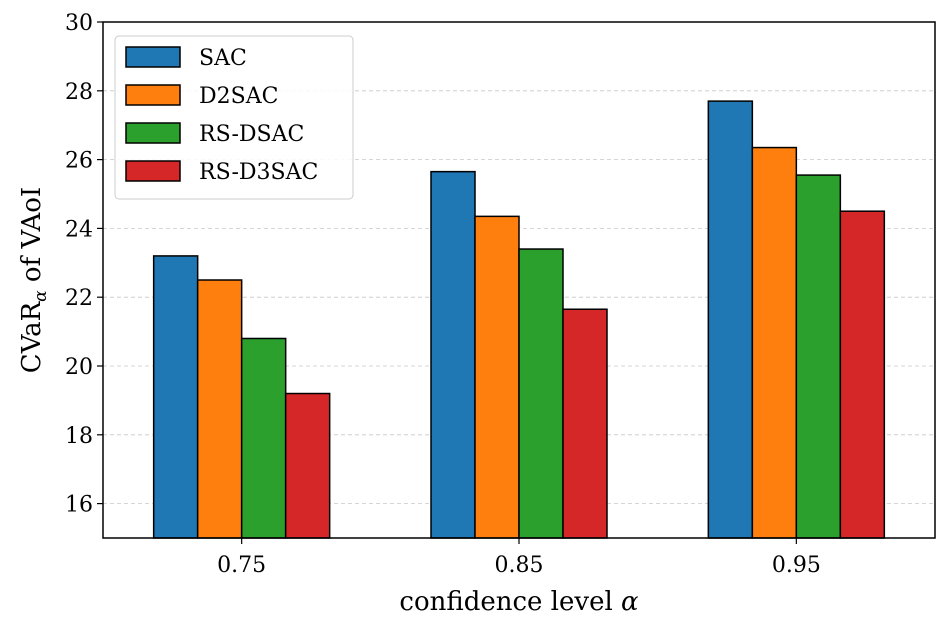 Image resolution: width=947 pixels, height=631 pixels. I want to click on legend-label-d2sac: D2SAC, so click(238, 96).